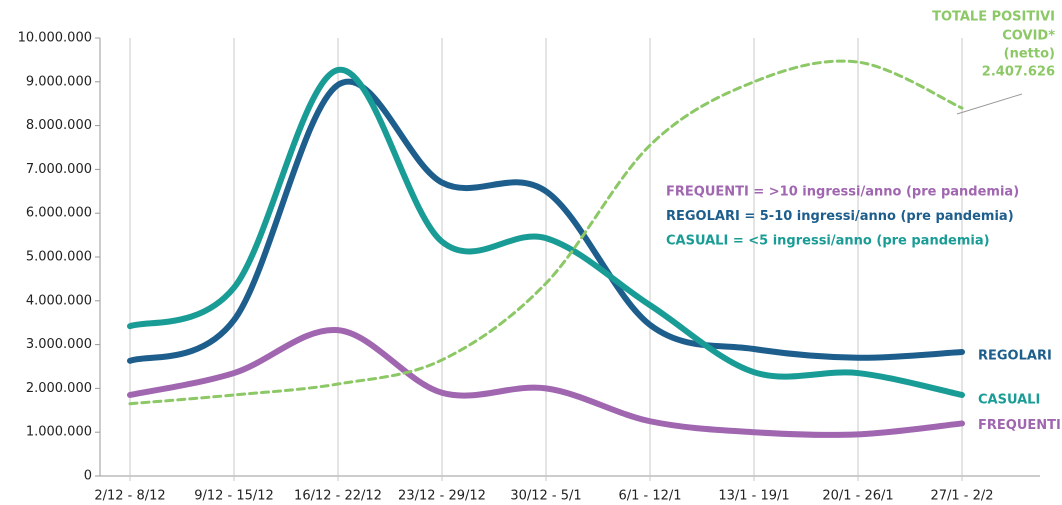  Describe the element at coordinates (961, 496) in the screenshot. I see `x-tick-label: 27/1 - 2/2` at that location.